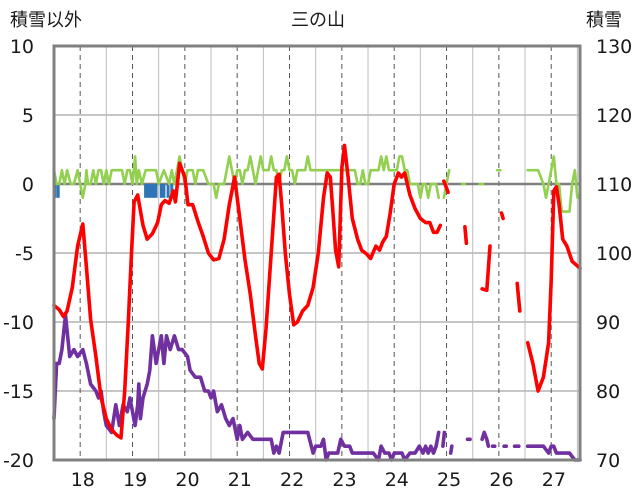  What do you see at coordinates (614, 116) in the screenshot?
I see `right-tick-label: 120` at bounding box center [614, 116].